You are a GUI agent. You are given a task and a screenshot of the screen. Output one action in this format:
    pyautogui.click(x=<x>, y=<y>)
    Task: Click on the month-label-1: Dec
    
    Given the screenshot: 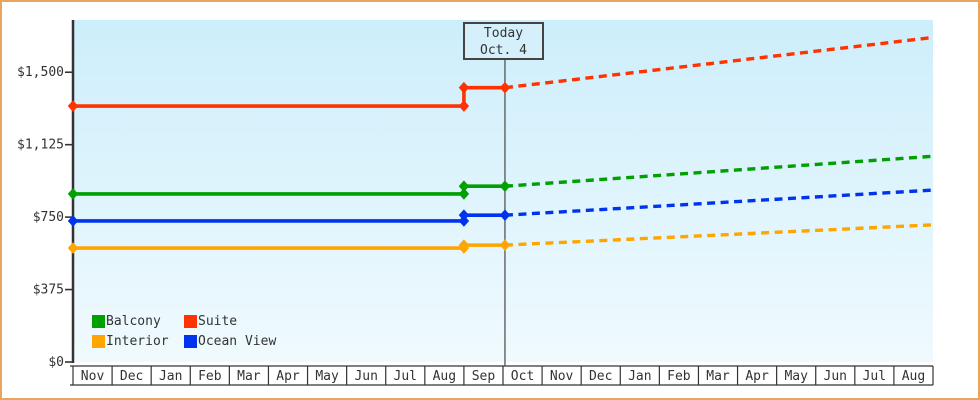 What is the action you would take?
    pyautogui.click(x=131, y=376)
    